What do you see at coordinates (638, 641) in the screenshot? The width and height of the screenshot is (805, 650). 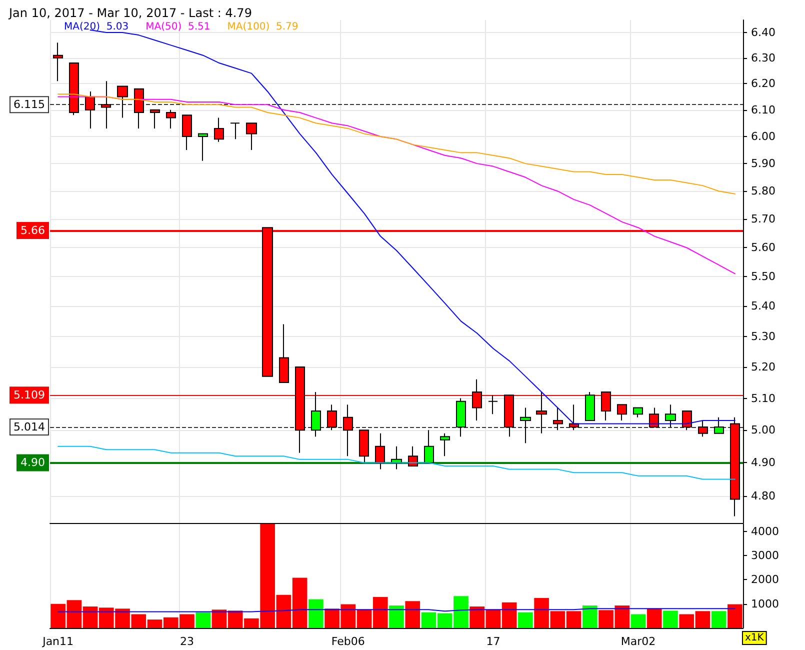 I see `x-tick-label: Mar02` at bounding box center [638, 641].